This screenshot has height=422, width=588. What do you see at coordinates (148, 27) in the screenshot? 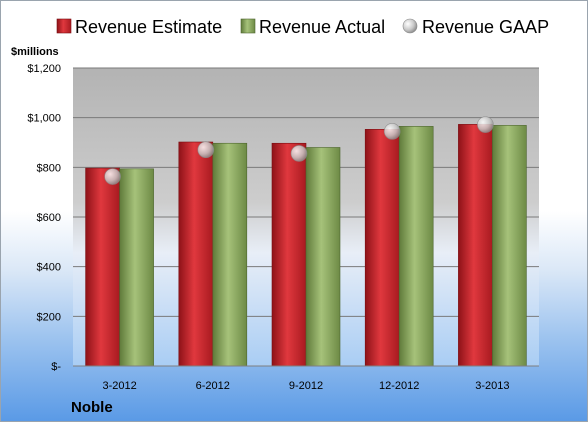
I see `legend-label-estimate: Revenue Estimate` at bounding box center [148, 27].